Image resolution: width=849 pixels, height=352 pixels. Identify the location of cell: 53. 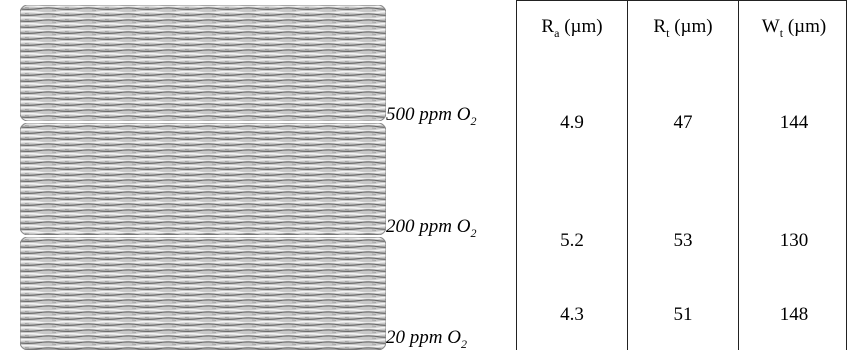
(683, 240).